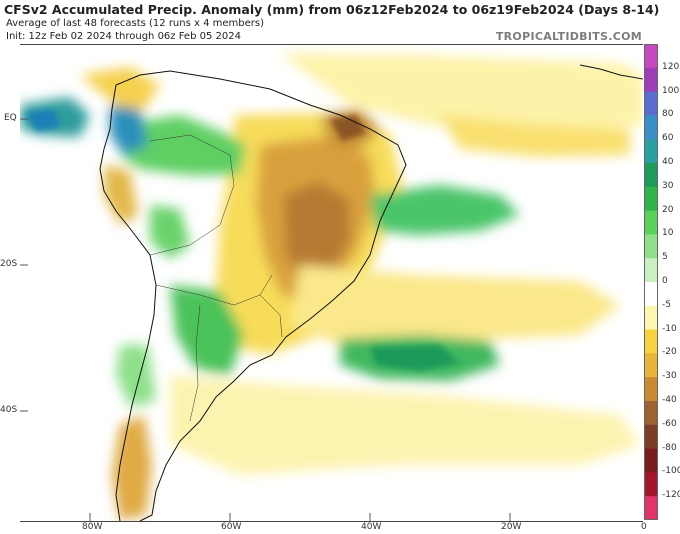  What do you see at coordinates (132, 468) in the screenshot?
I see `dry-anomaly-patagonia` at bounding box center [132, 468].